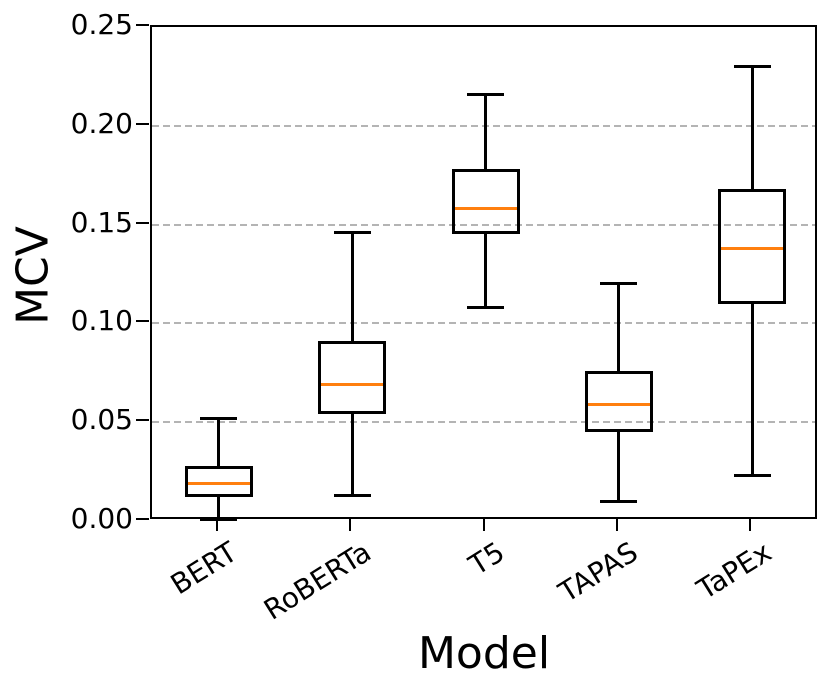 This screenshot has height=698, width=830. I want to click on x-tick-label-t5: T5, so click(486, 558).